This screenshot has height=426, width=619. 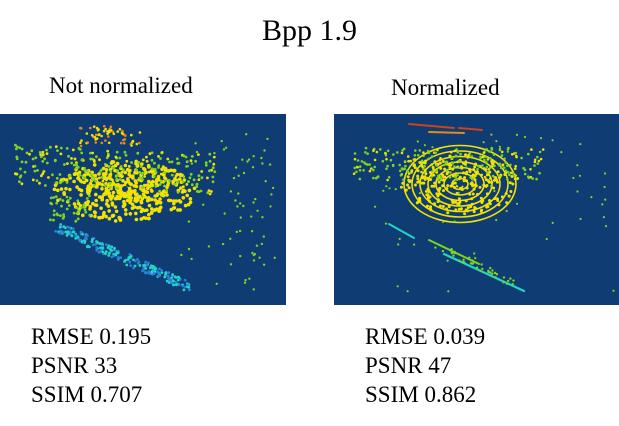 What do you see at coordinates (425, 336) in the screenshot?
I see `rmse-value: RMSE 0.039` at bounding box center [425, 336].